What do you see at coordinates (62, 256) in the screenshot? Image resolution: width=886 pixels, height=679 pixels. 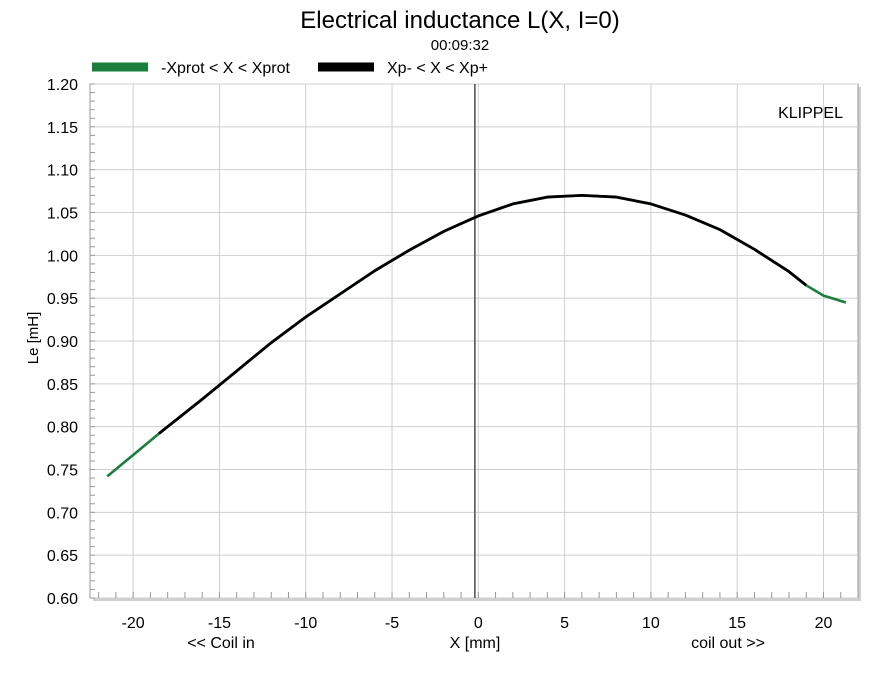 I see `y-tick-label: 1.00` at bounding box center [62, 256].